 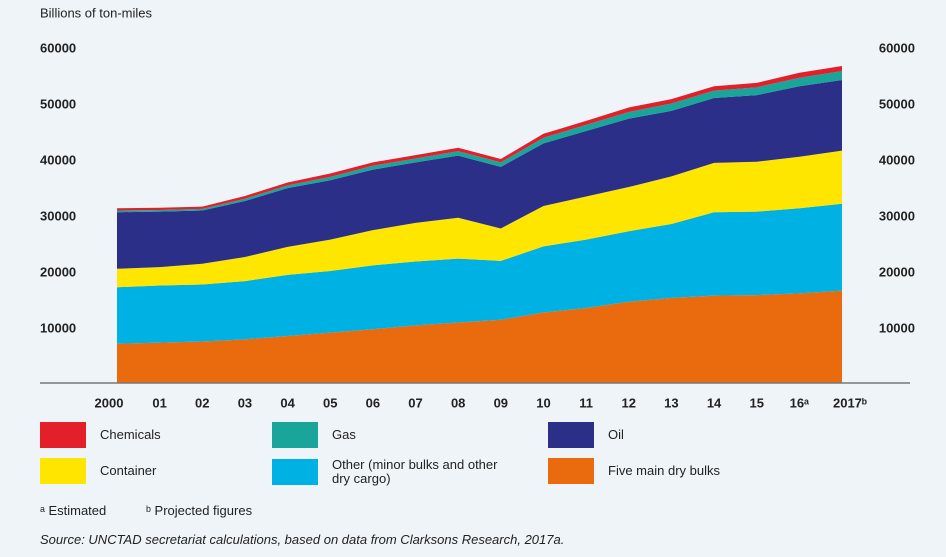 I want to click on legend-label: Gas, so click(x=344, y=434).